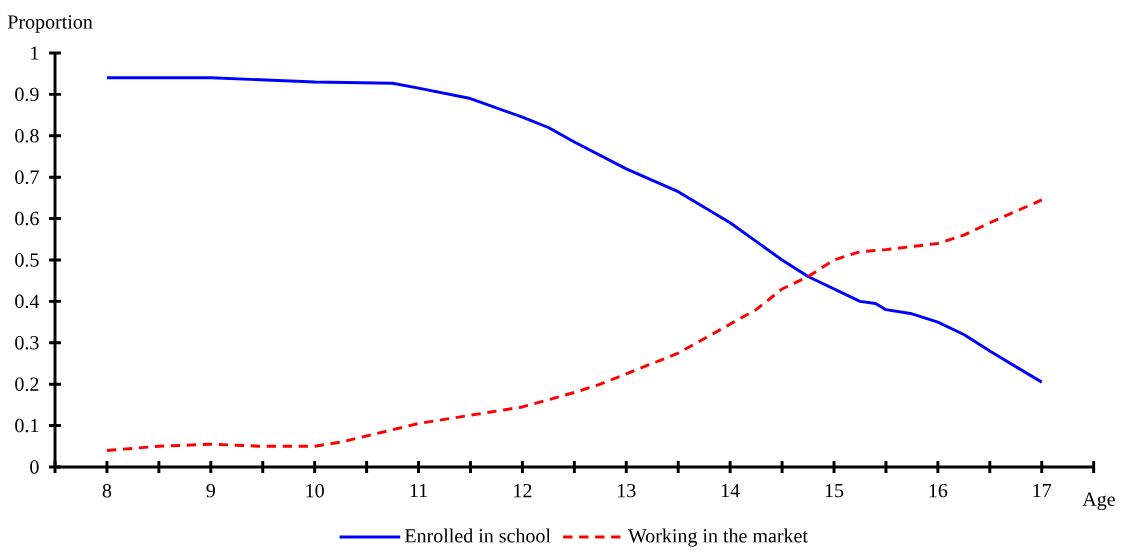  Describe the element at coordinates (34, 467) in the screenshot. I see `y-tick-label: 0` at that location.